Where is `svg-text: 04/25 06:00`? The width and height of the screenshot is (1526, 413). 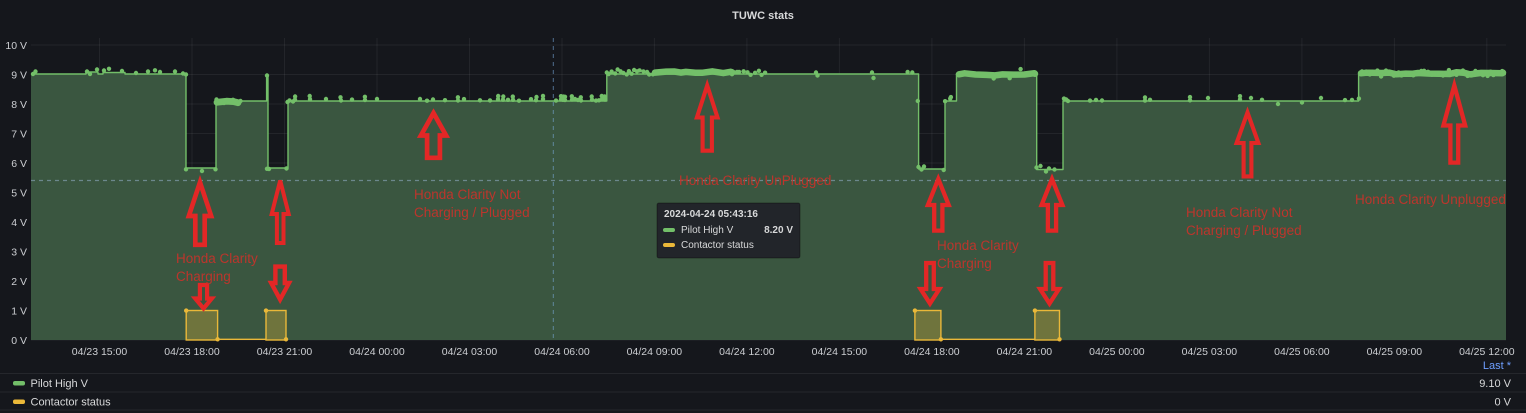
svg-text: 04/25 06:00 is located at coordinates (1302, 352).